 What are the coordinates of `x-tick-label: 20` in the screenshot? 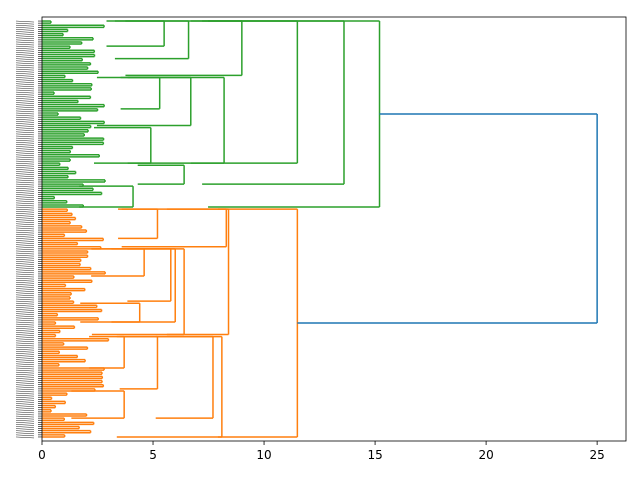 It's located at (485, 455).